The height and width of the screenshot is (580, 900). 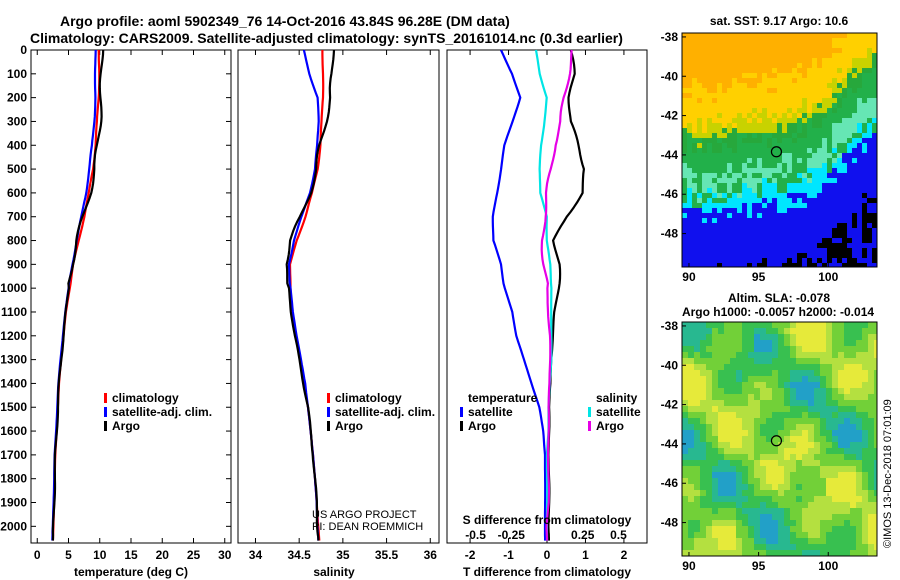 I want to click on legend-t-satellite-label: satellite, so click(x=490, y=412).